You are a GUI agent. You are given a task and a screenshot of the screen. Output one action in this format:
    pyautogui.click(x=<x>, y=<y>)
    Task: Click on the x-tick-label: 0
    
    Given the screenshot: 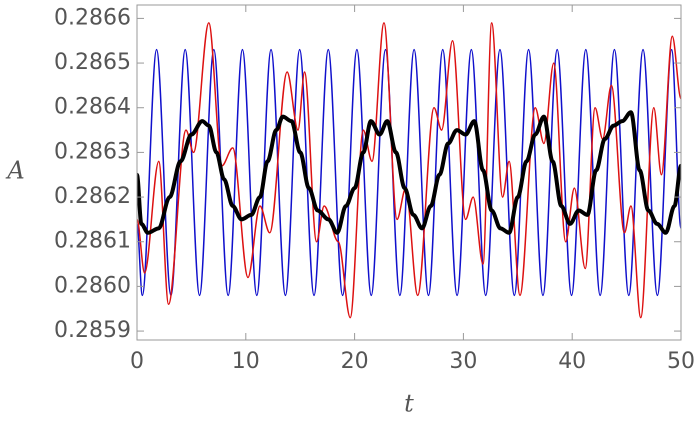 What is the action you would take?
    pyautogui.click(x=137, y=361)
    